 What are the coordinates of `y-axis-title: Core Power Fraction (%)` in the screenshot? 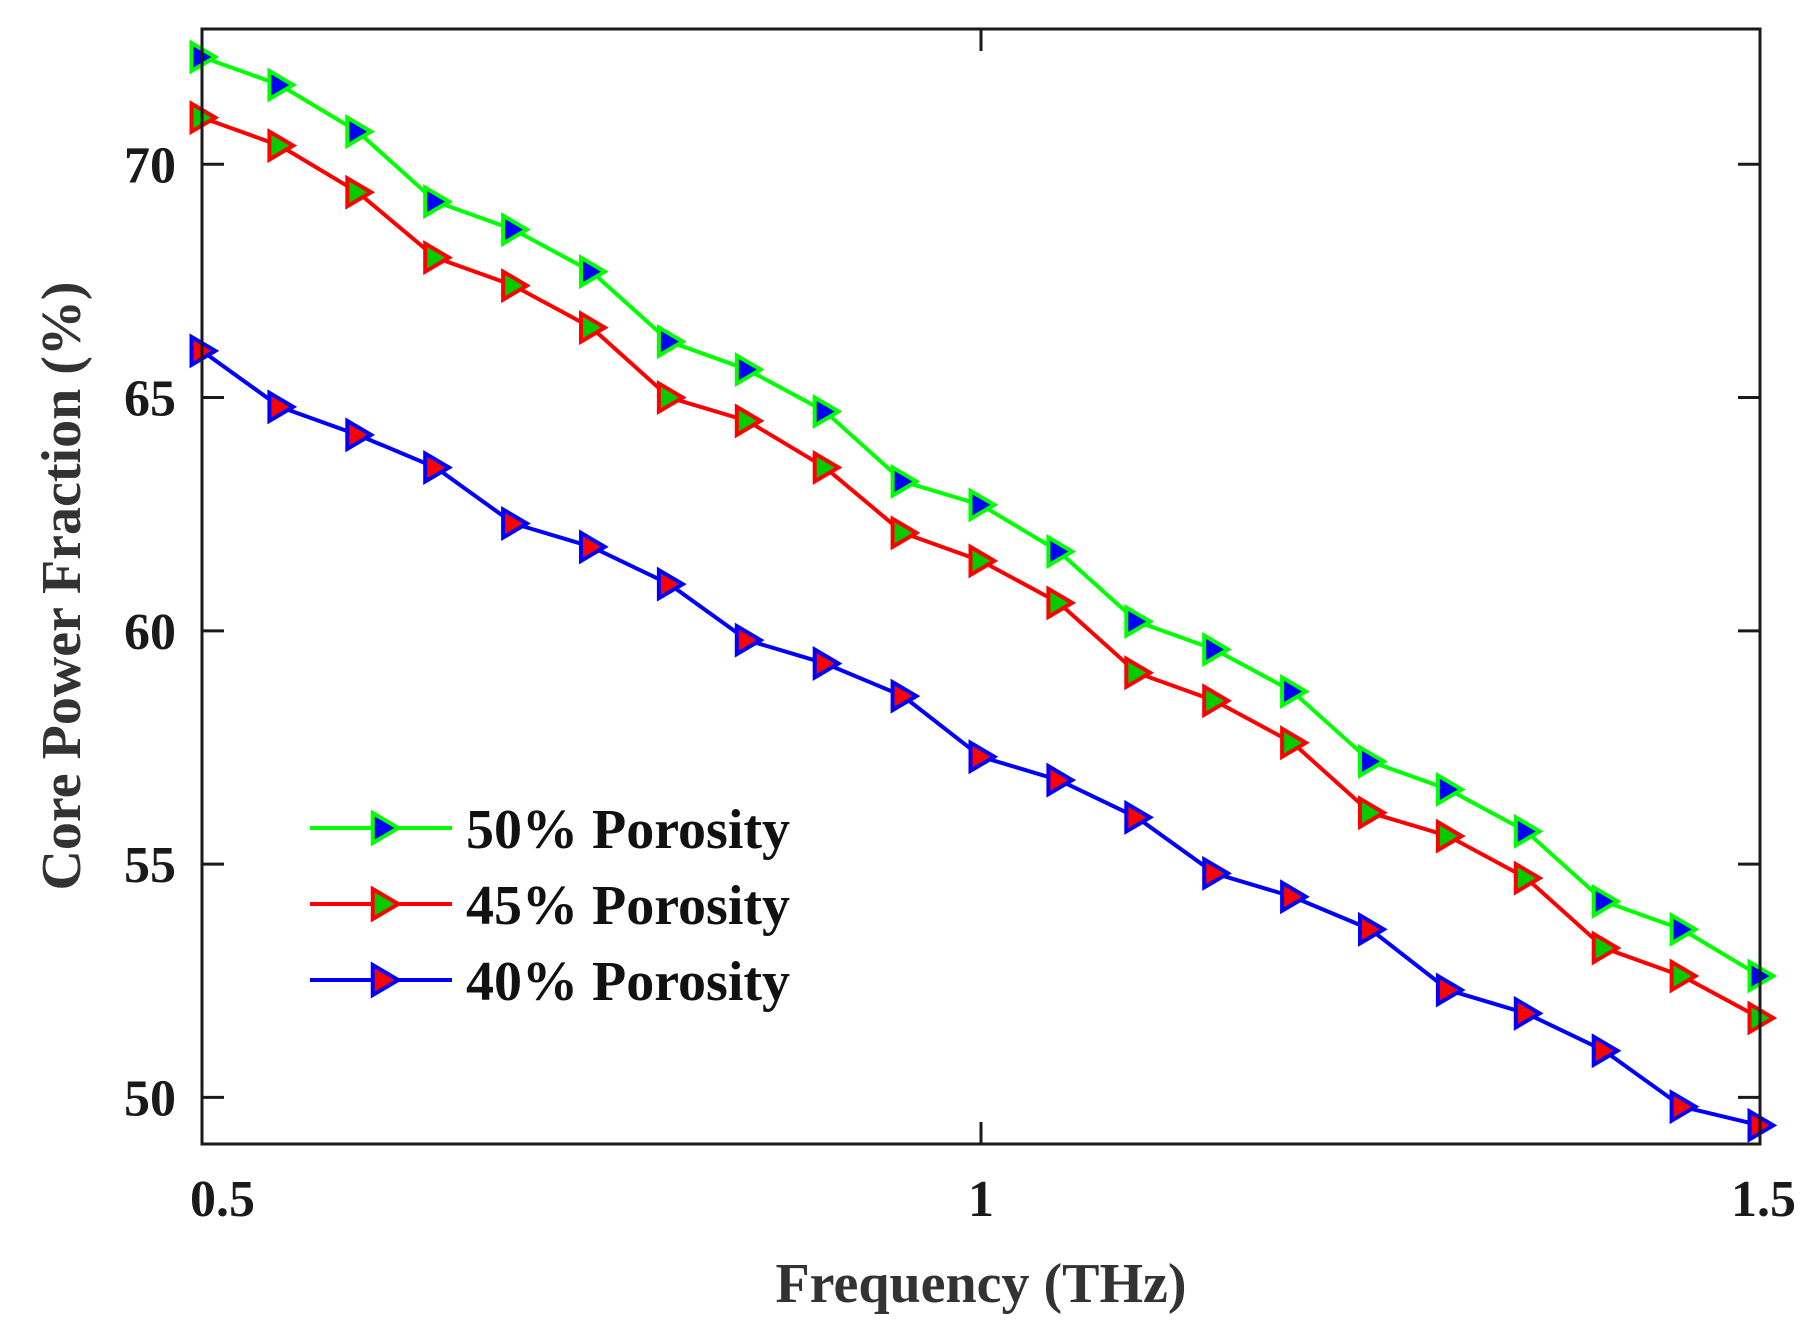 It's located at (62, 585).